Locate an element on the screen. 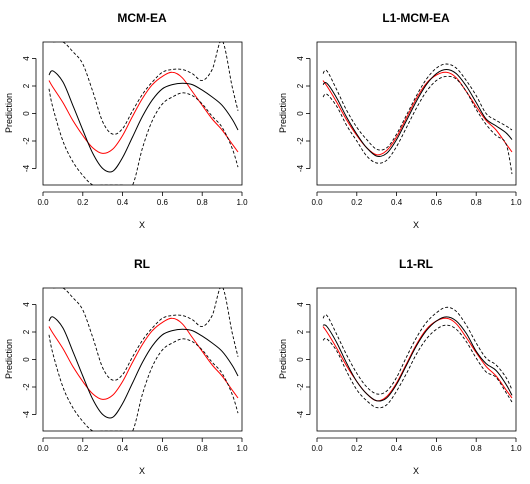 The image size is (530, 484). panel-title: L1-RL is located at coordinates (416, 264).